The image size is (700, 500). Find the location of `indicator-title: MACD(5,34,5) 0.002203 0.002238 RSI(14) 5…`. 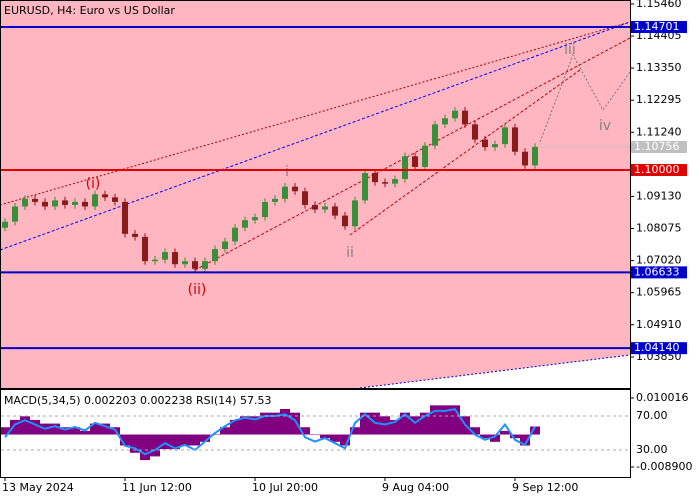

indicator-title: MACD(5,34,5) 0.002203 0.002238 RSI(14) 5… is located at coordinates (137, 400).